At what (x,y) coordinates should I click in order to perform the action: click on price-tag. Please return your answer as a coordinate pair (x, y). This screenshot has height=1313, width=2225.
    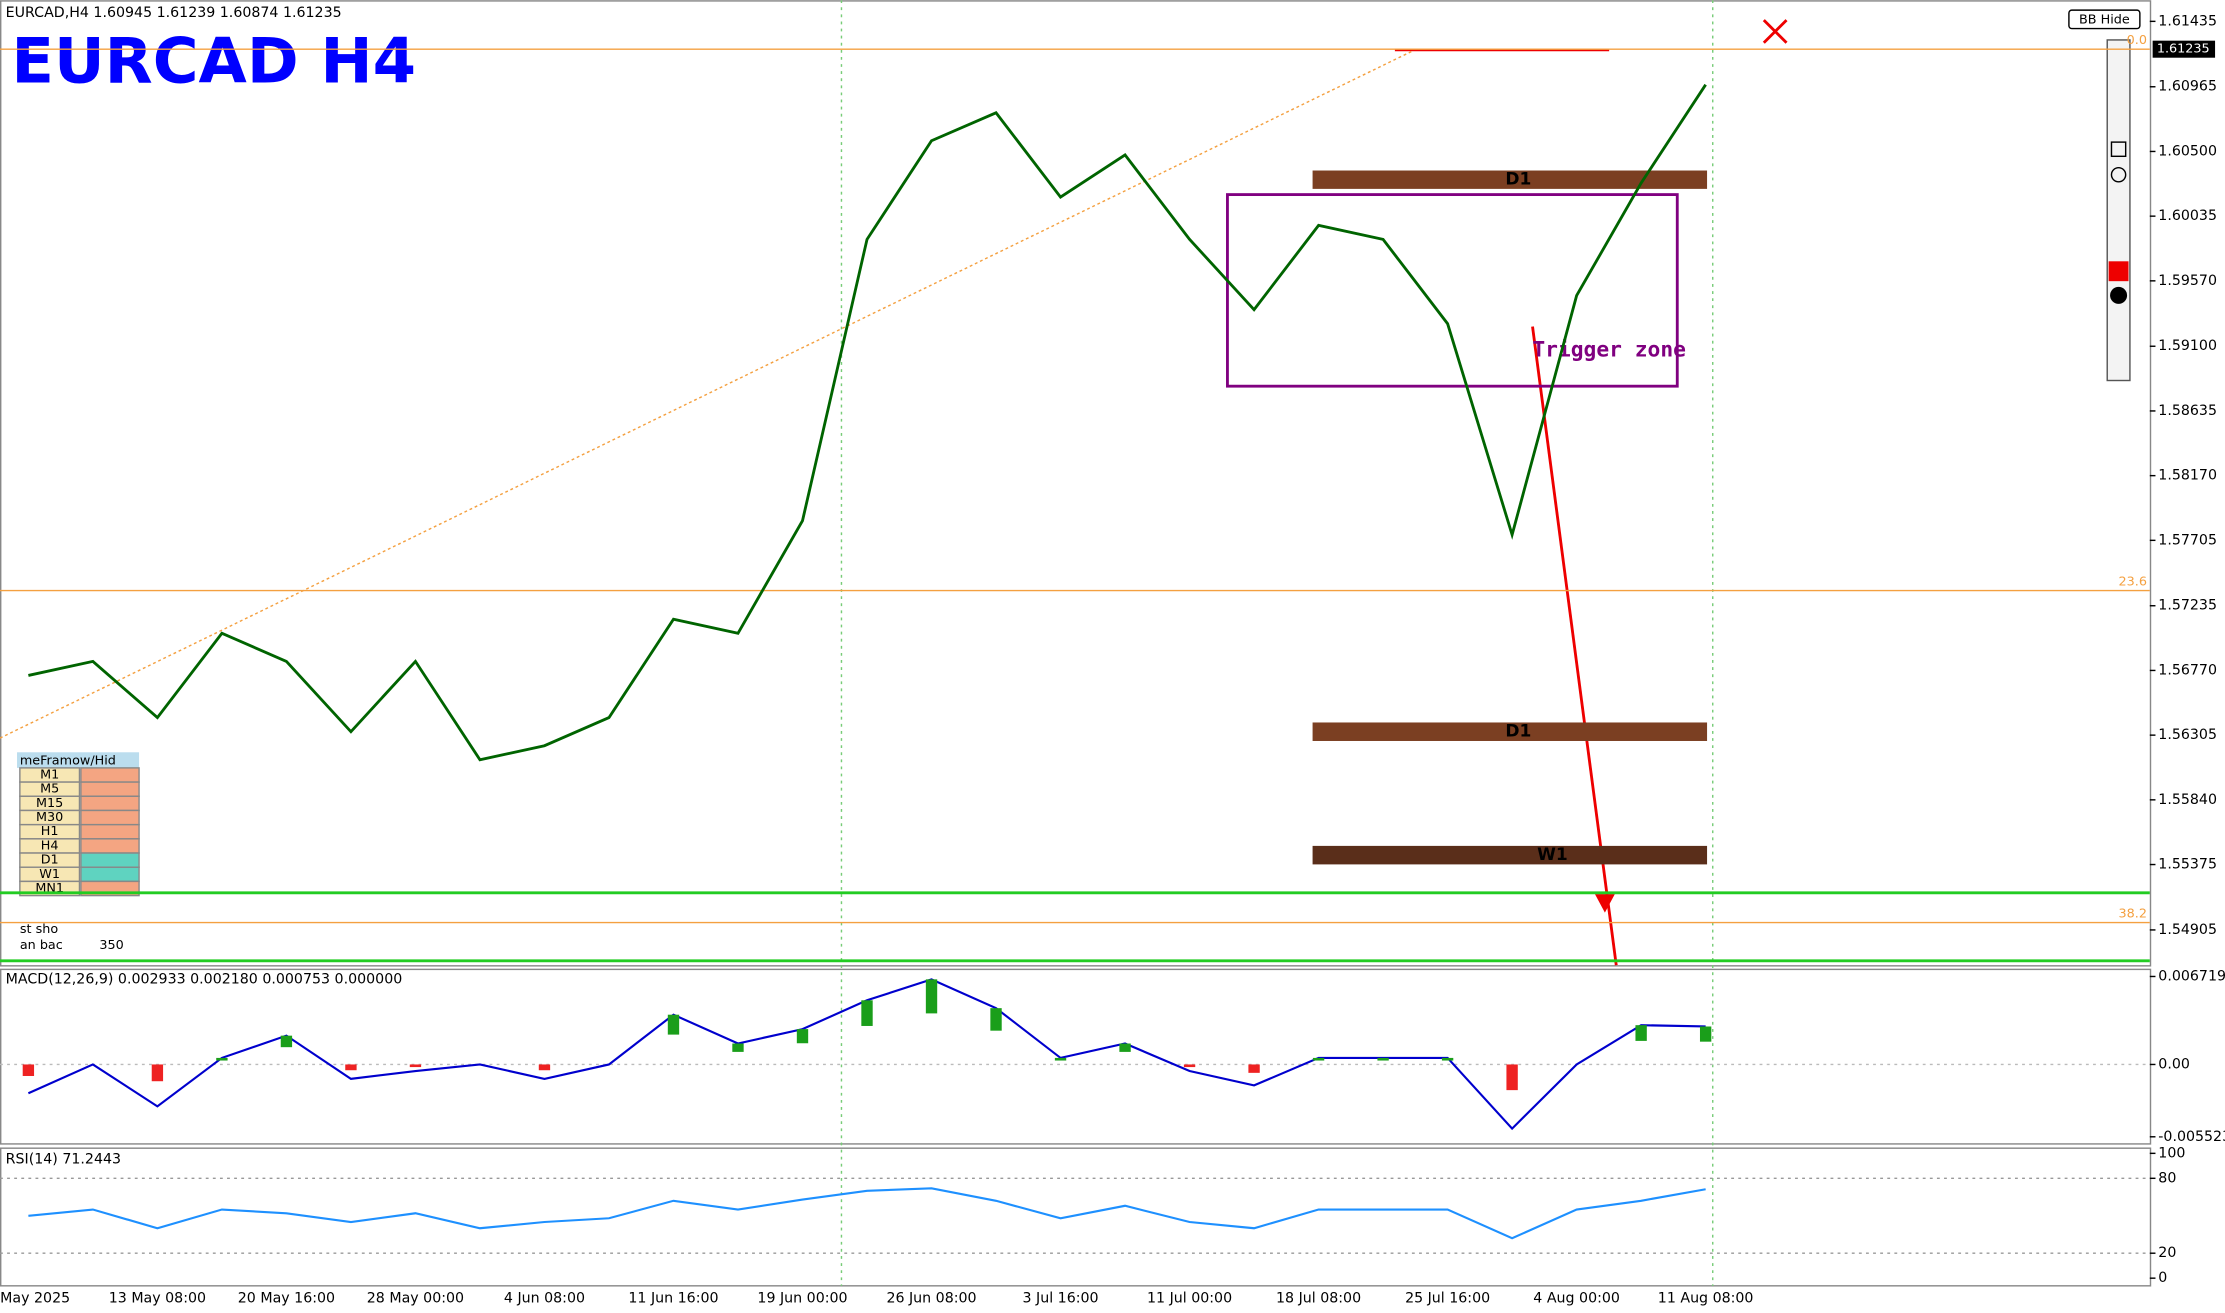
    Looking at the image, I should click on (2184, 49).